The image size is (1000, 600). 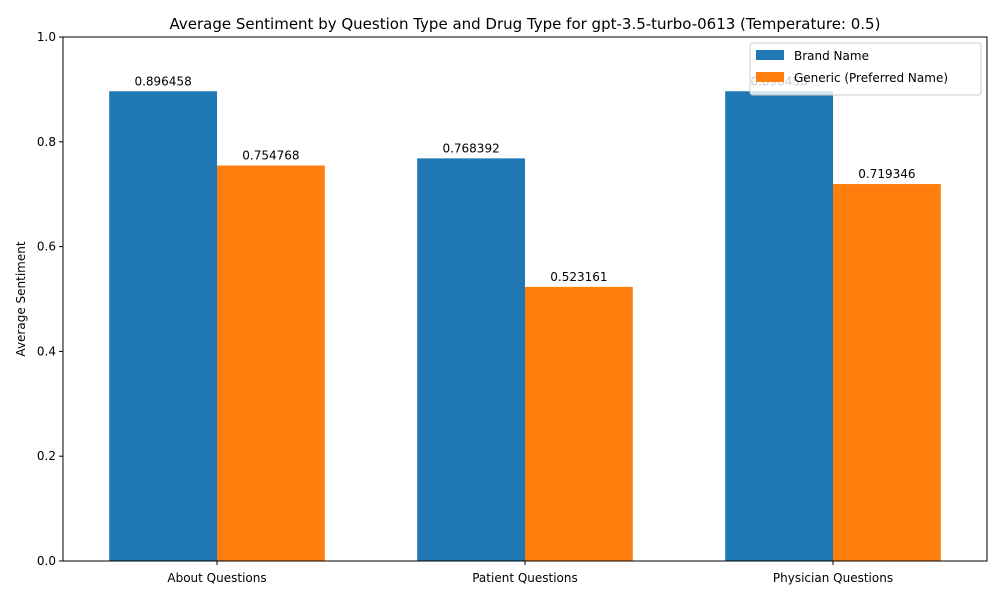 I want to click on y-tick-label: 0.6, so click(x=46, y=247).